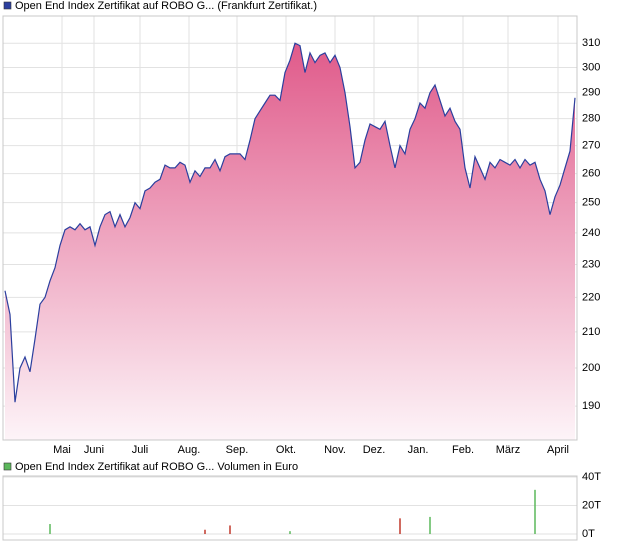 The image size is (620, 551). I want to click on y-tick-label: 310, so click(591, 43).